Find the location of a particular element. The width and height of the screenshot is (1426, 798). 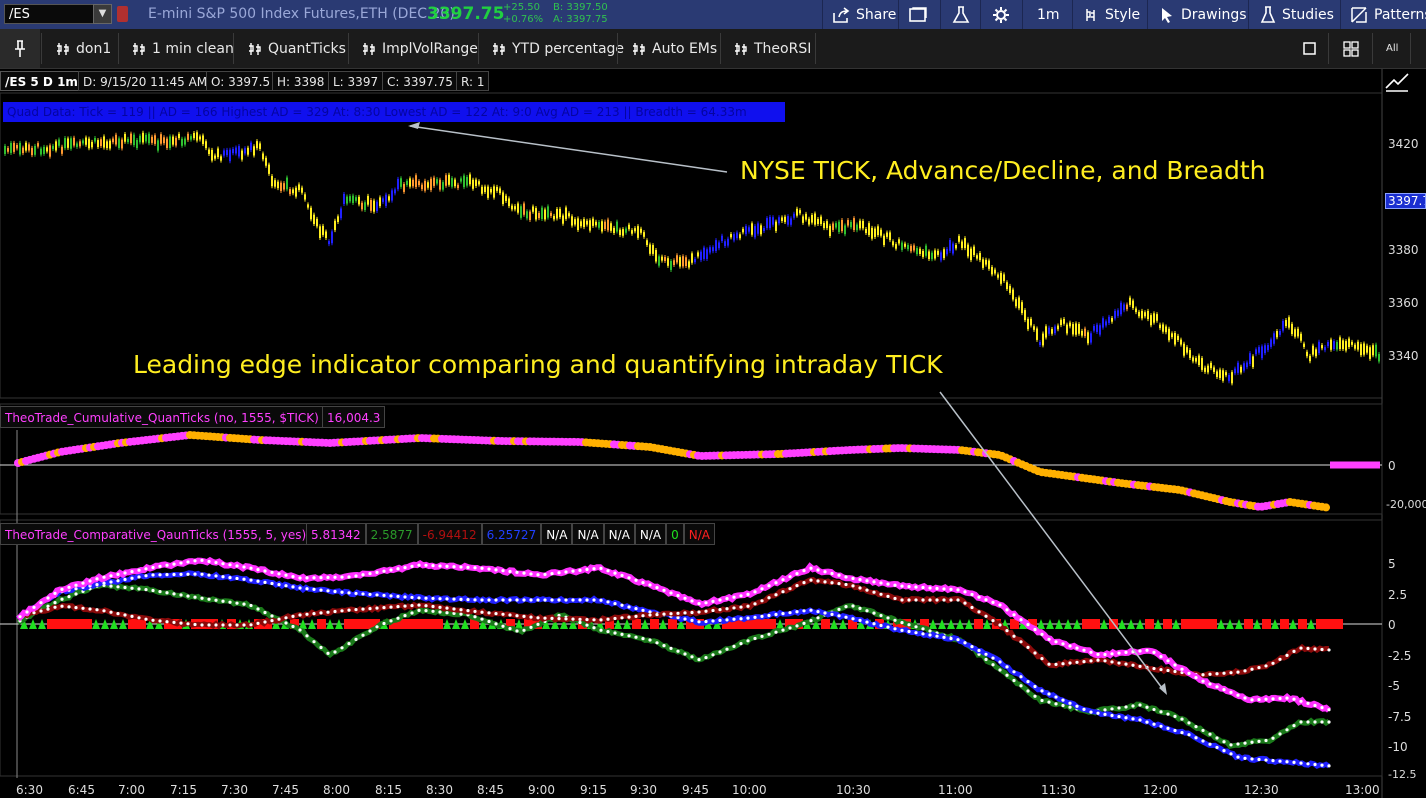

single-layout-button is located at coordinates (1313, 48).